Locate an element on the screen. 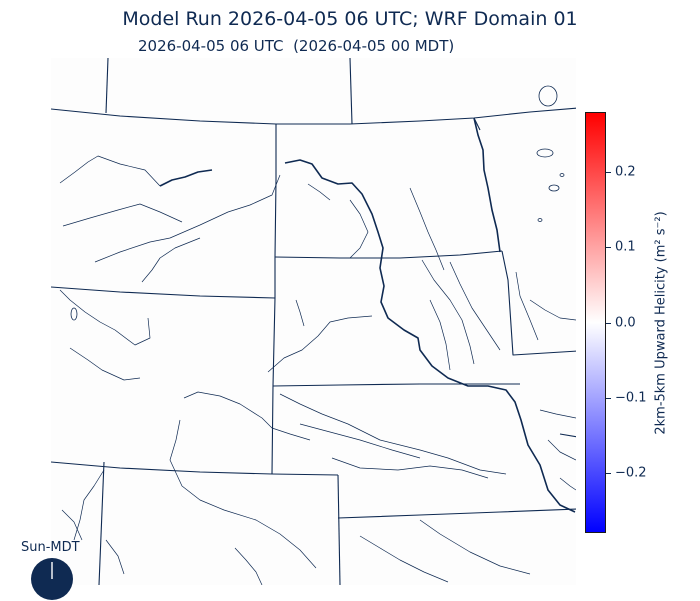  page-subtitle: 2026-04-05 06 UTC (2026-04-05 00 MDT) is located at coordinates (296, 46).